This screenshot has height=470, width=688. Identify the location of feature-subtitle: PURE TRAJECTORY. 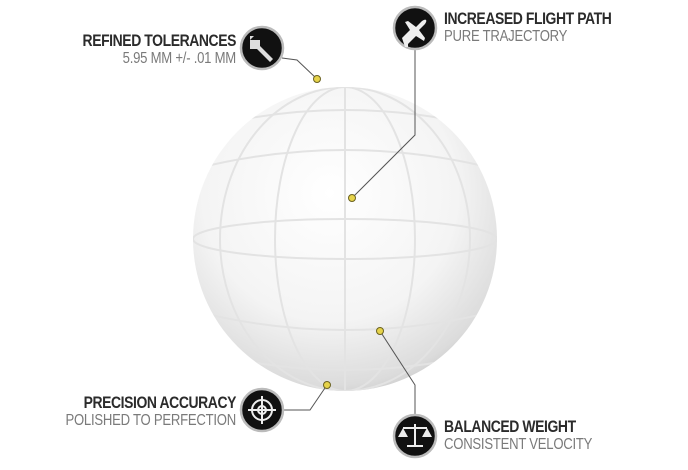
(506, 36).